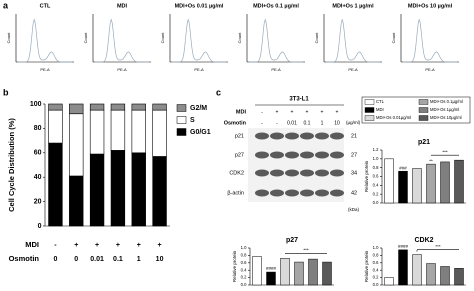 This screenshot has width=474, height=291. I want to click on row-label: MDI, so click(32, 244).